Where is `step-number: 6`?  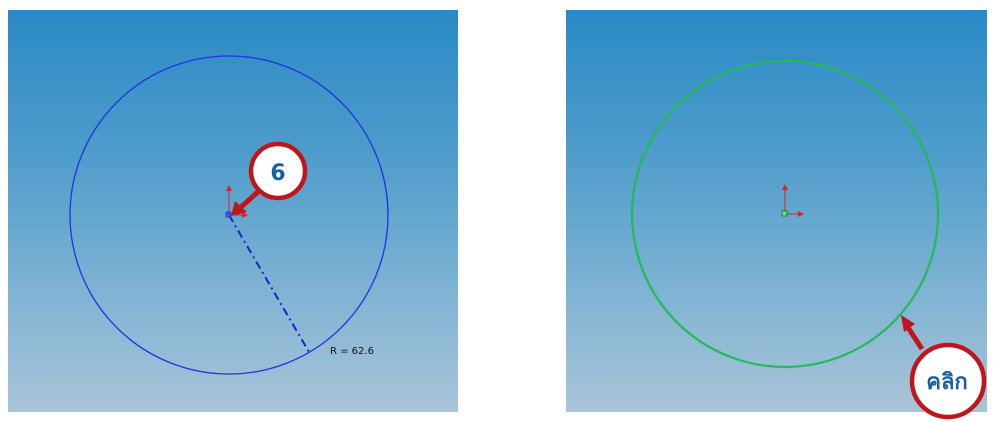
step-number: 6 is located at coordinates (277, 173).